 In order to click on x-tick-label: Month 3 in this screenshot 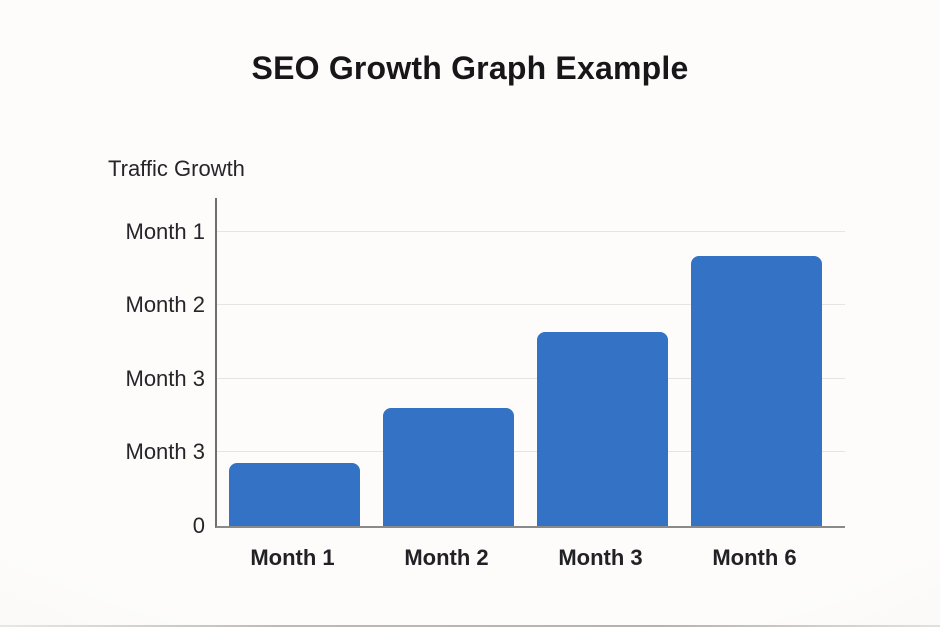, I will do `click(600, 557)`.